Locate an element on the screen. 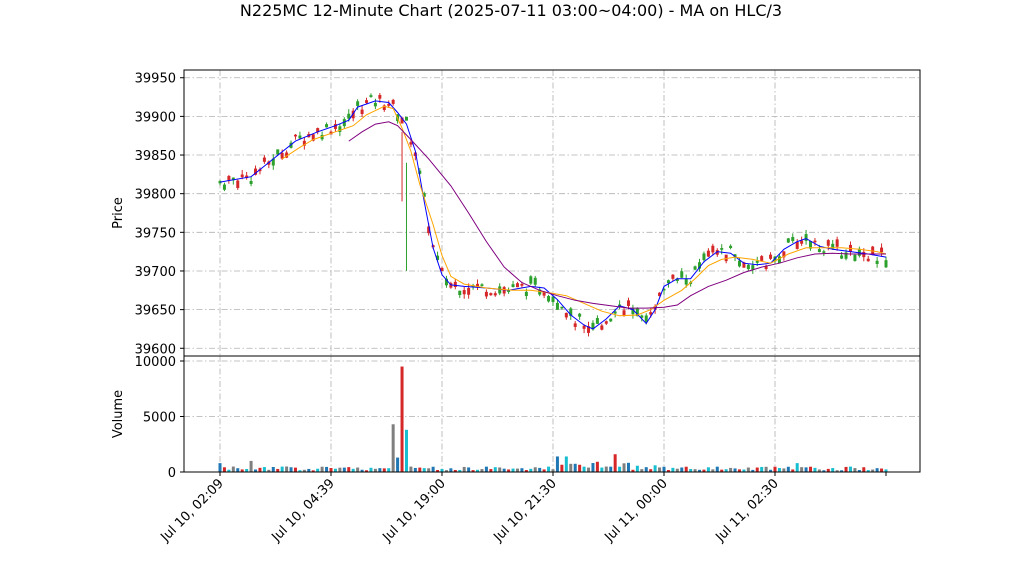 This screenshot has width=1022, height=575. x-tick-label: Jul 11, 00:00 is located at coordinates (635, 510).